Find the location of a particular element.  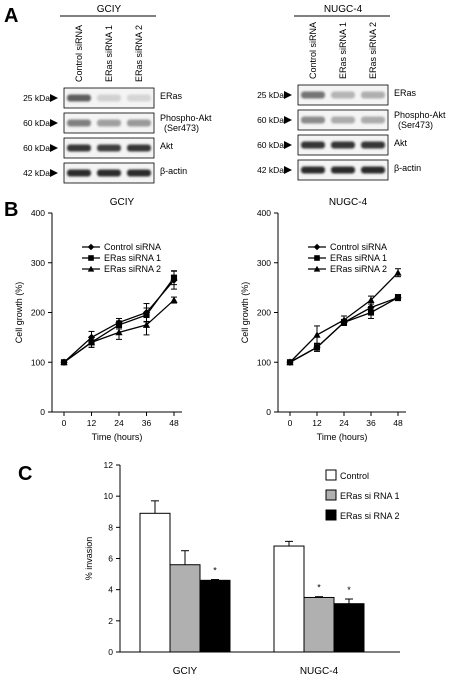

y-tick-label: 10 is located at coordinates (109, 496).